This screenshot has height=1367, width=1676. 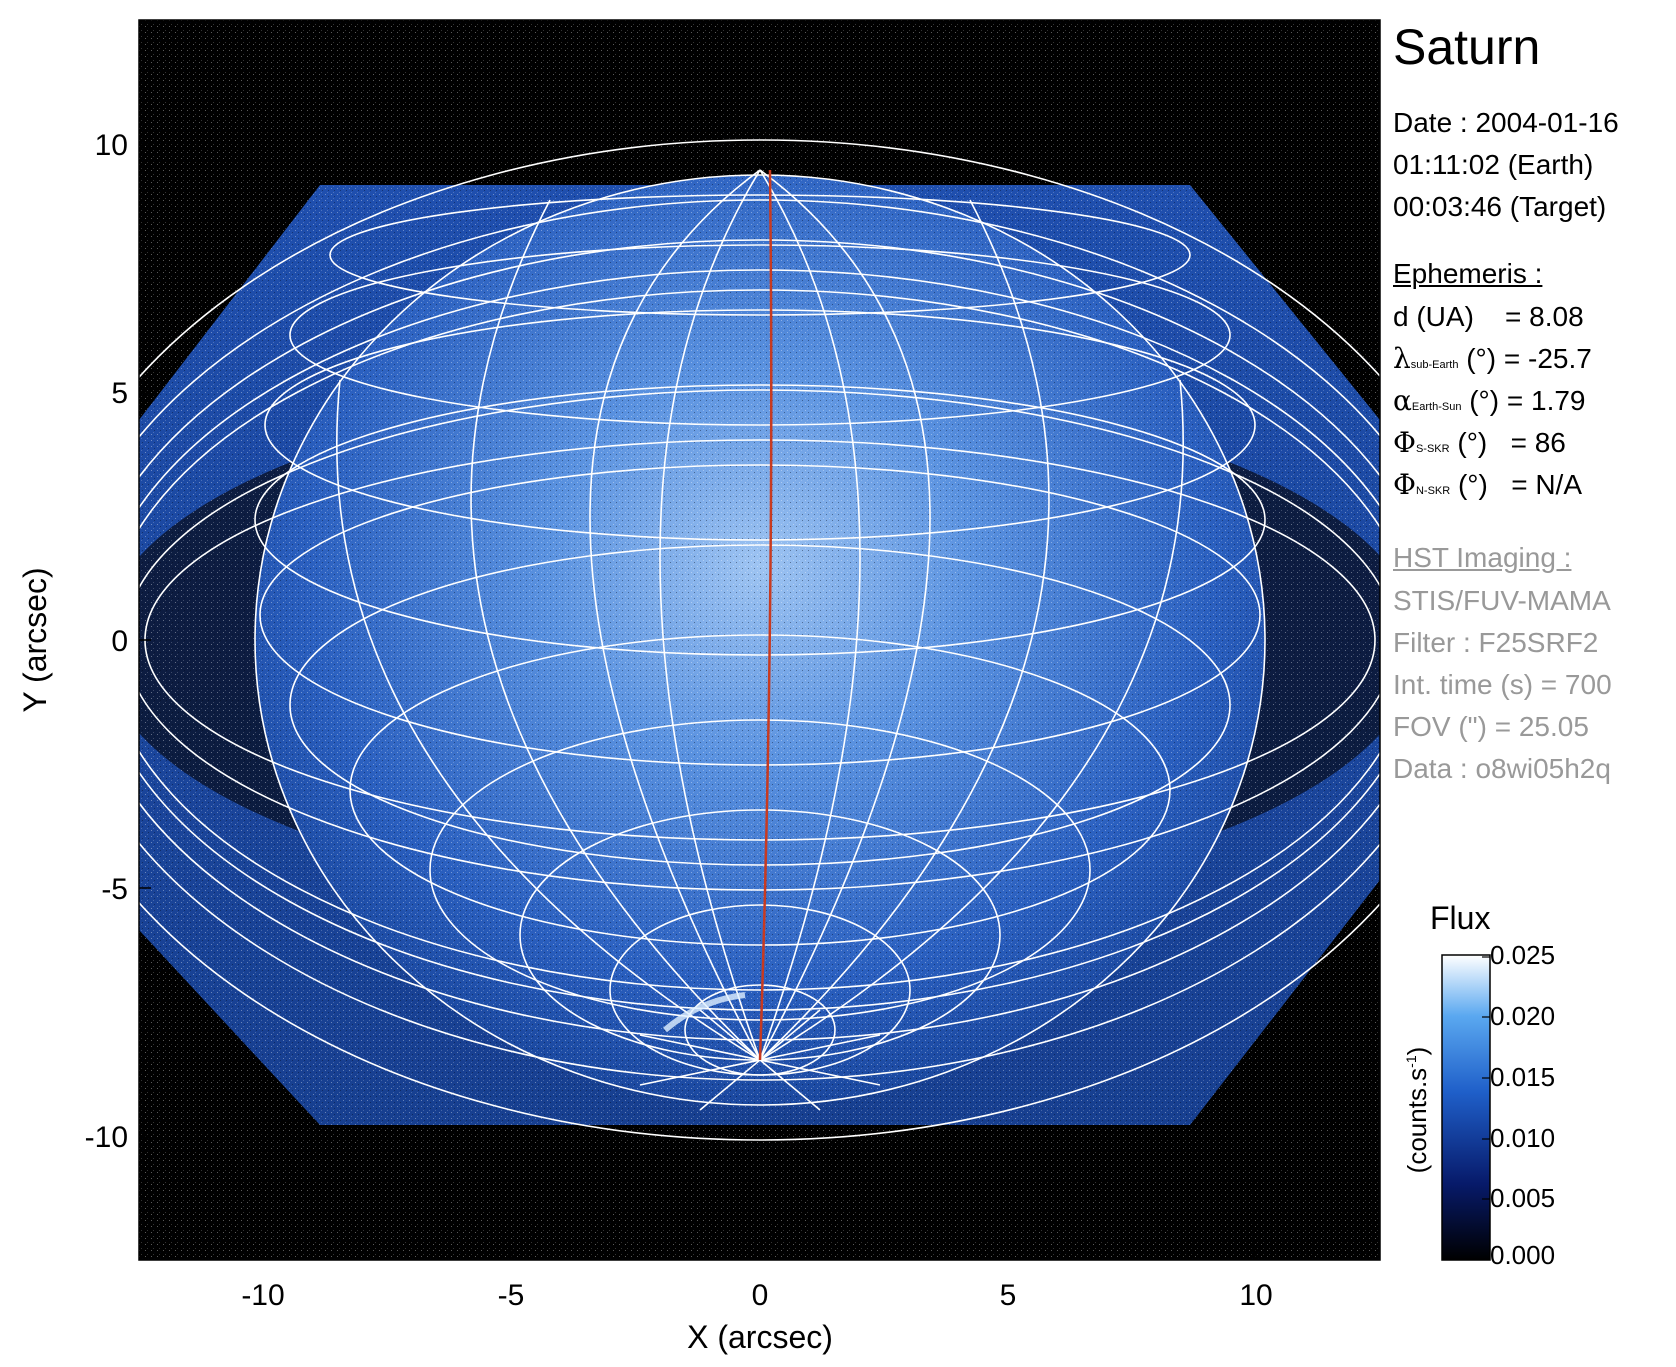 I want to click on ephemeris-heading: Ephemeris :, so click(x=1468, y=273).